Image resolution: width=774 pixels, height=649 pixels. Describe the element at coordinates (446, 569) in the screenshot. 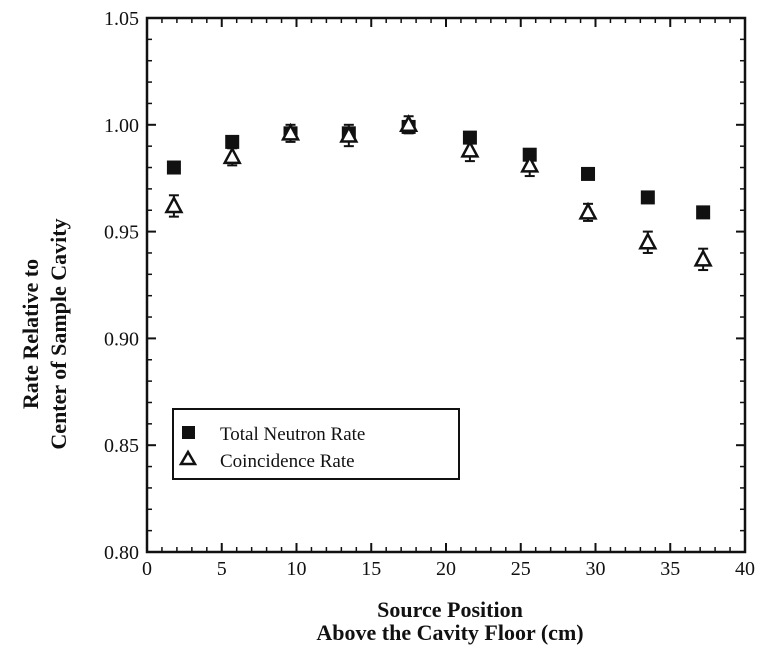

I see `x-tick-label: 20` at that location.